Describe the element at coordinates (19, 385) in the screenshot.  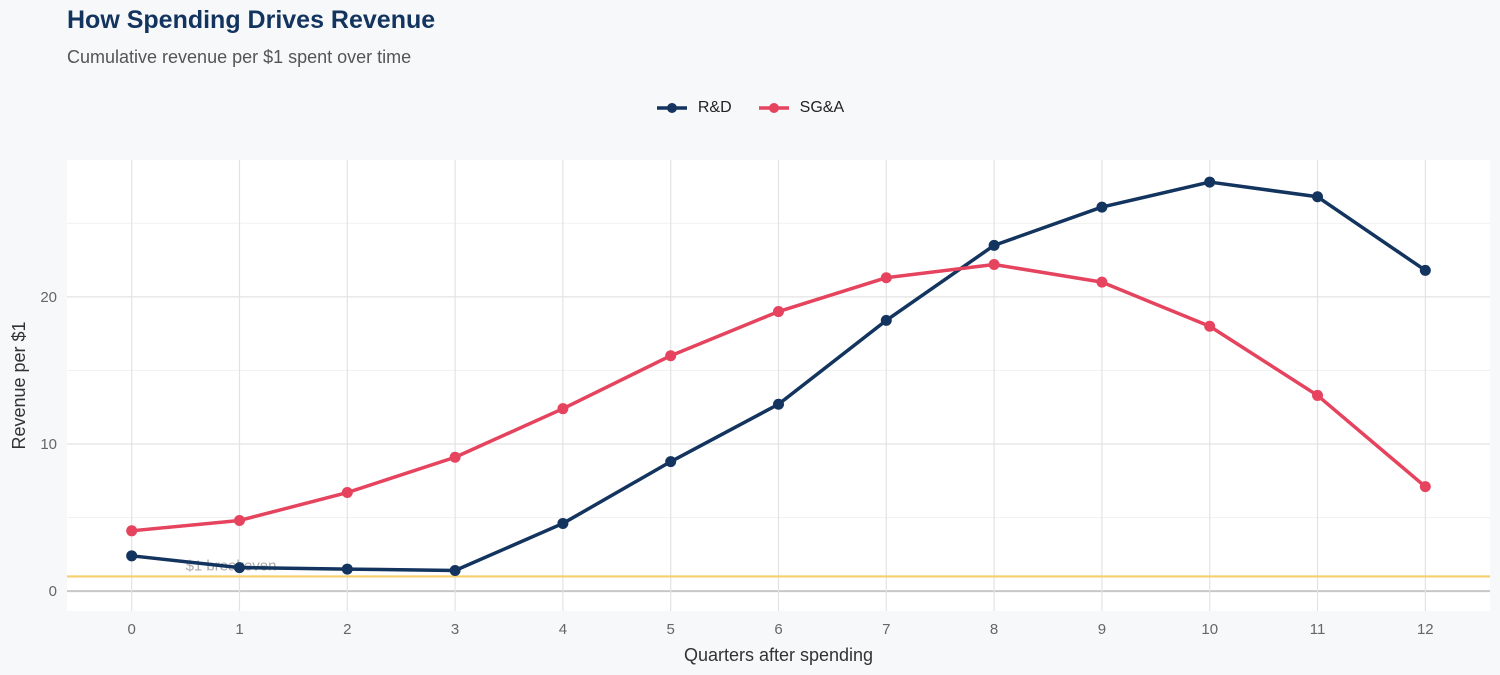
I see `y-axis-label: Revenue per $1` at that location.